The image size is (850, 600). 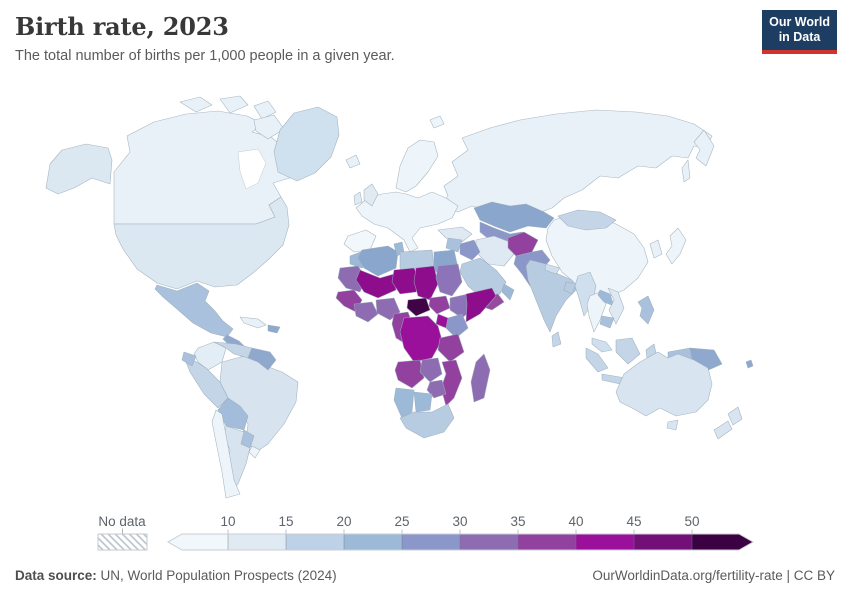 What do you see at coordinates (417, 166) in the screenshot?
I see `country-scandinavia` at bounding box center [417, 166].